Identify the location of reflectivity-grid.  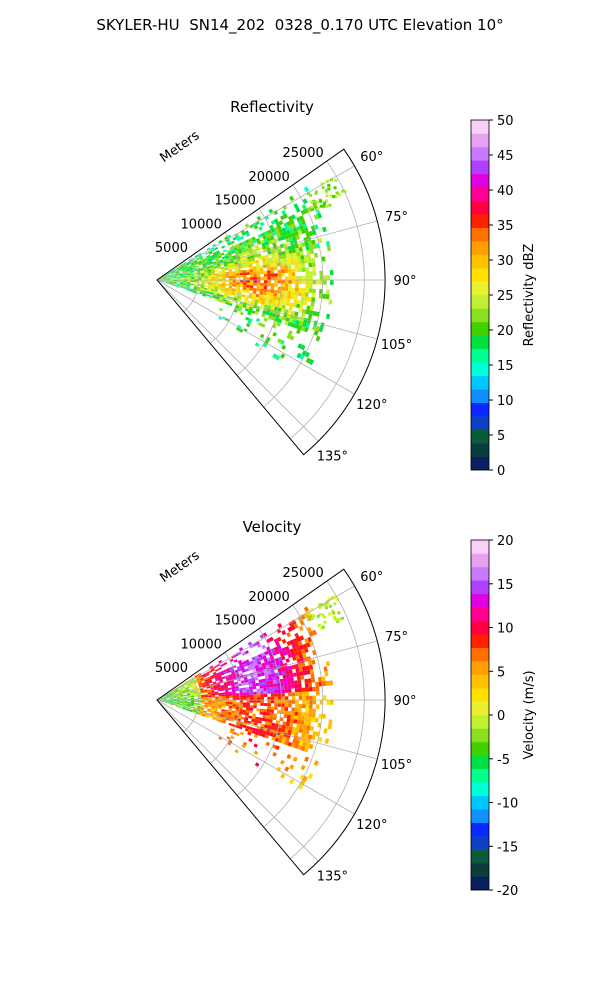
(271, 302).